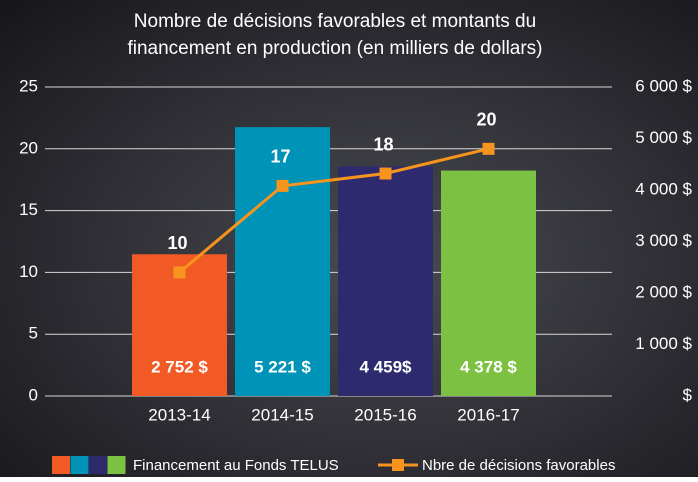  I want to click on y2-tick-label: 1 000 $, so click(663, 343).